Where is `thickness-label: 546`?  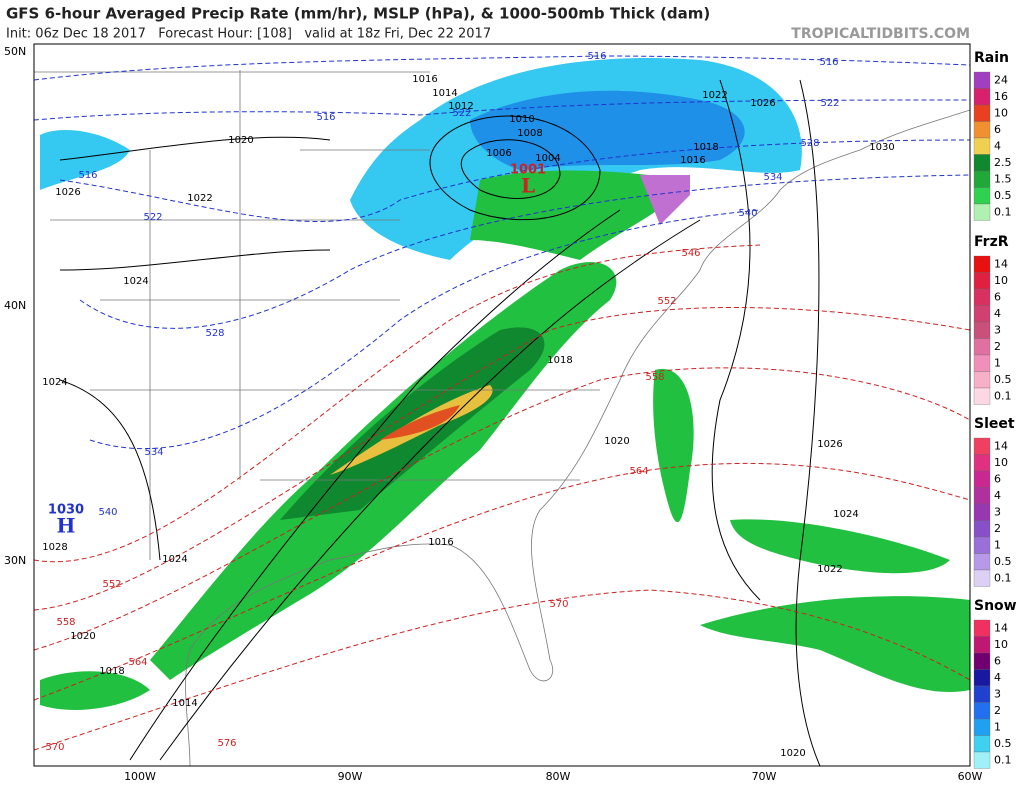
thickness-label: 546 is located at coordinates (690, 253).